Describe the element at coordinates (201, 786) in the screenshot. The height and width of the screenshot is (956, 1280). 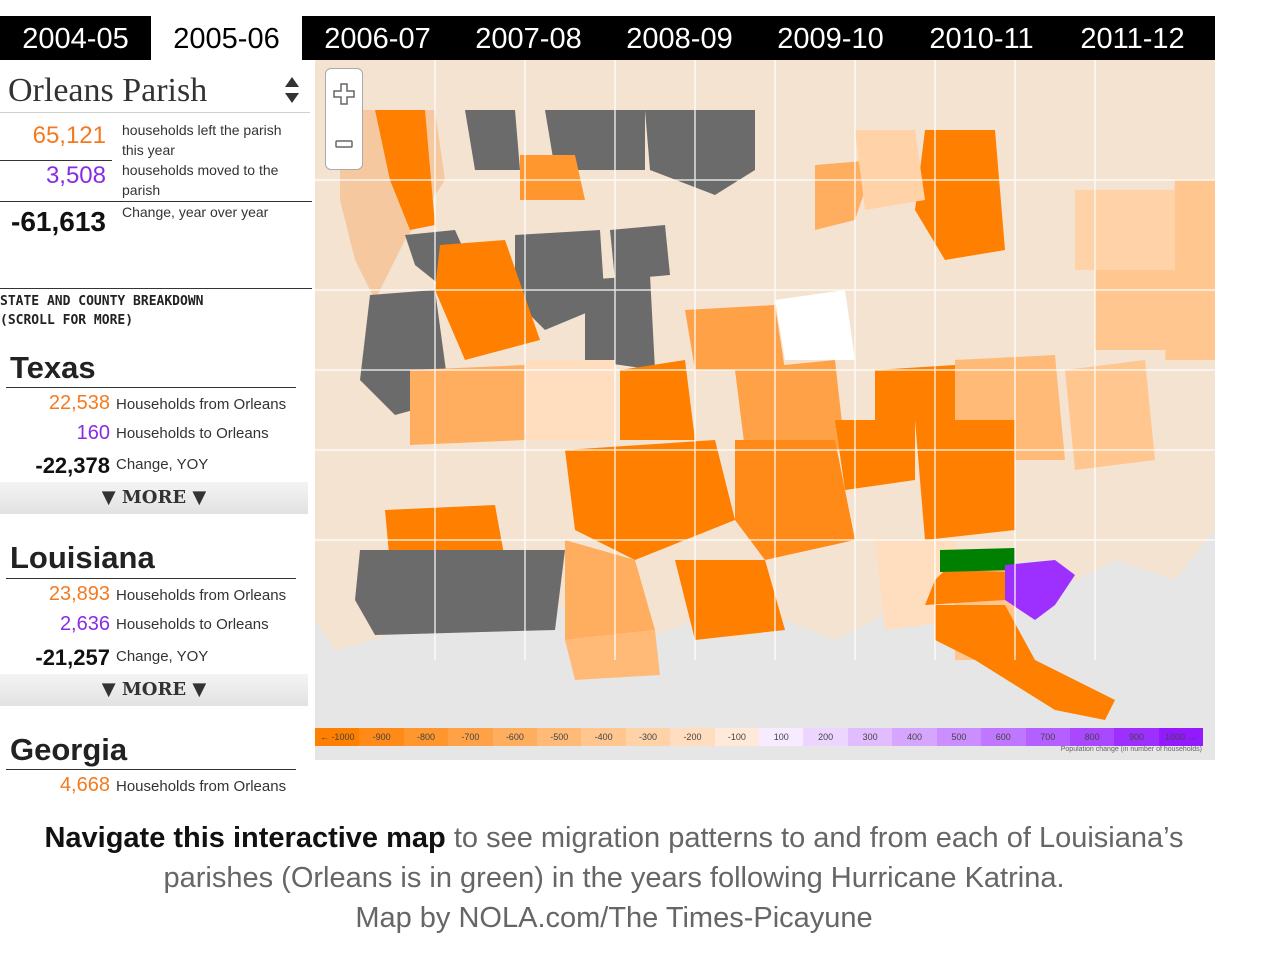
I see `georgia-from-label: Households from Orleans` at that location.